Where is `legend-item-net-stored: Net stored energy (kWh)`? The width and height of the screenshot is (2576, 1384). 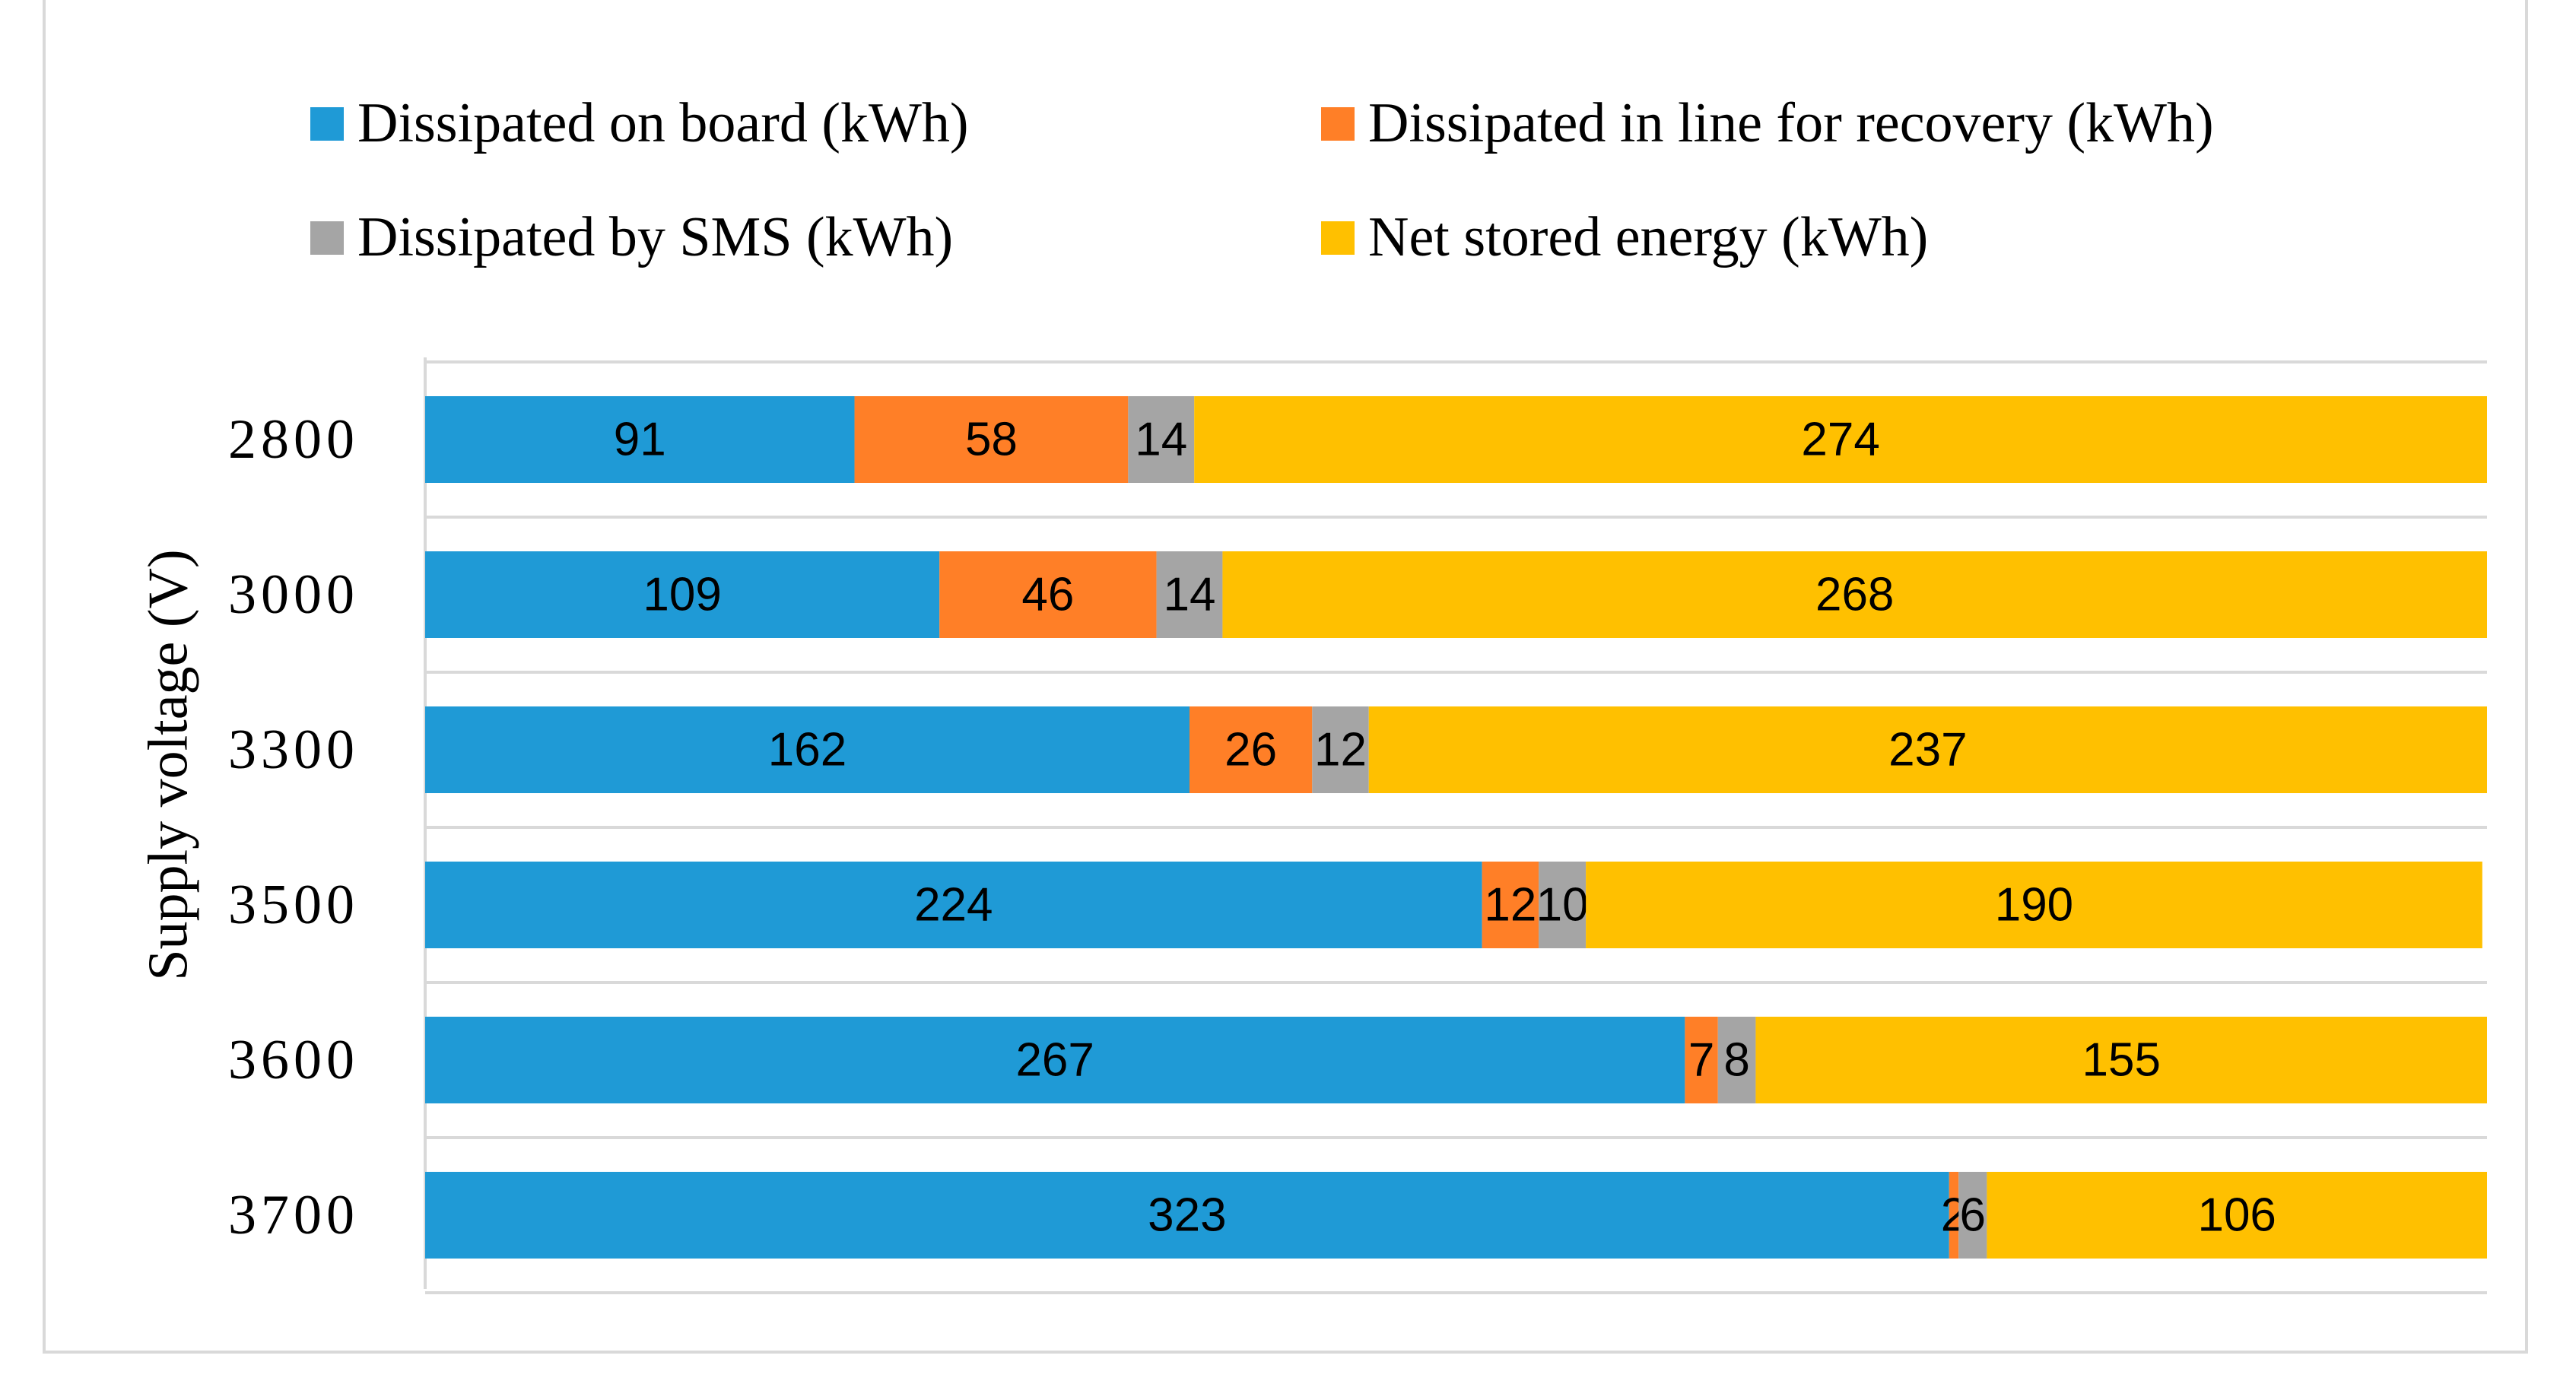
legend-item-net-stored: Net stored energy (kWh) is located at coordinates (1625, 237).